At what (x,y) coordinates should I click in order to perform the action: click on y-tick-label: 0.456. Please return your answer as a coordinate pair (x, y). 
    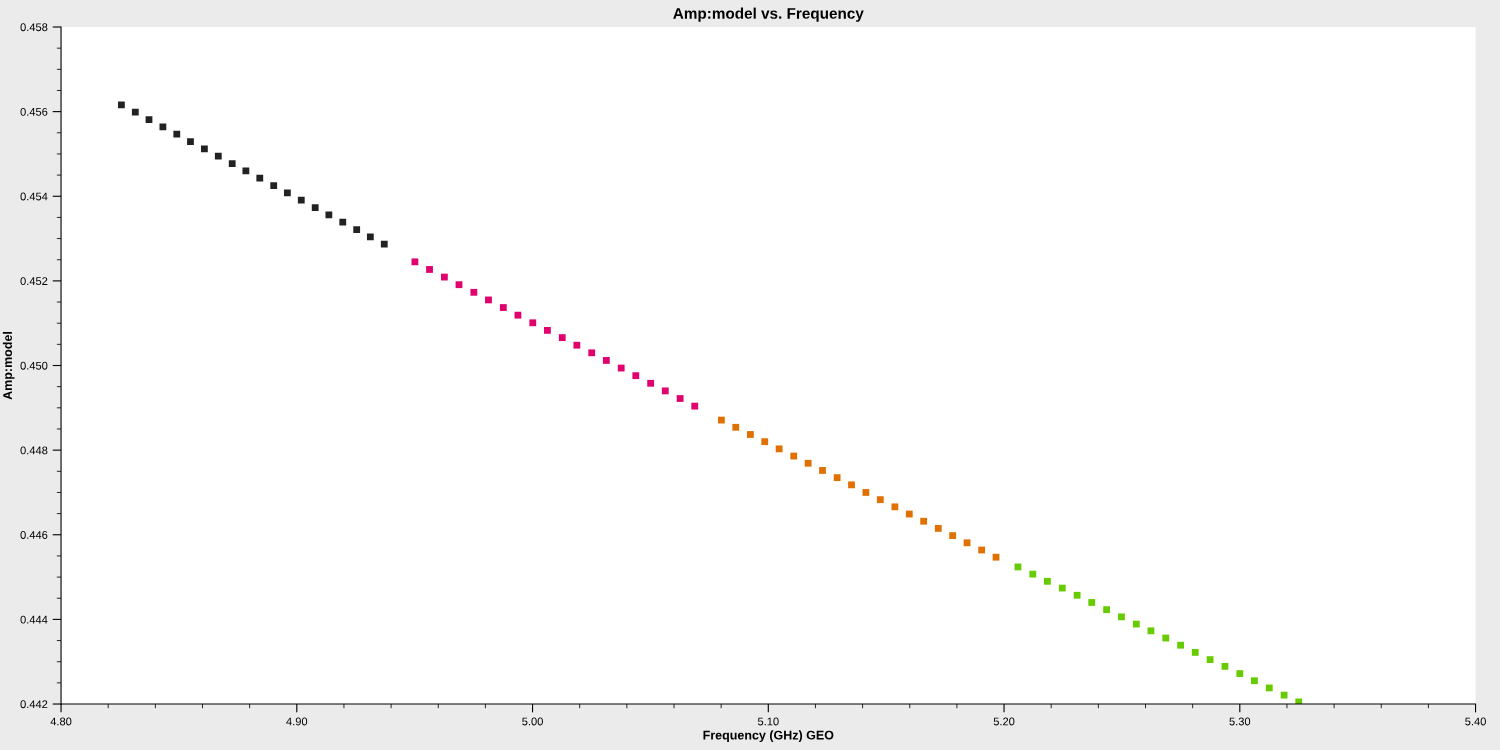
    Looking at the image, I should click on (34, 111).